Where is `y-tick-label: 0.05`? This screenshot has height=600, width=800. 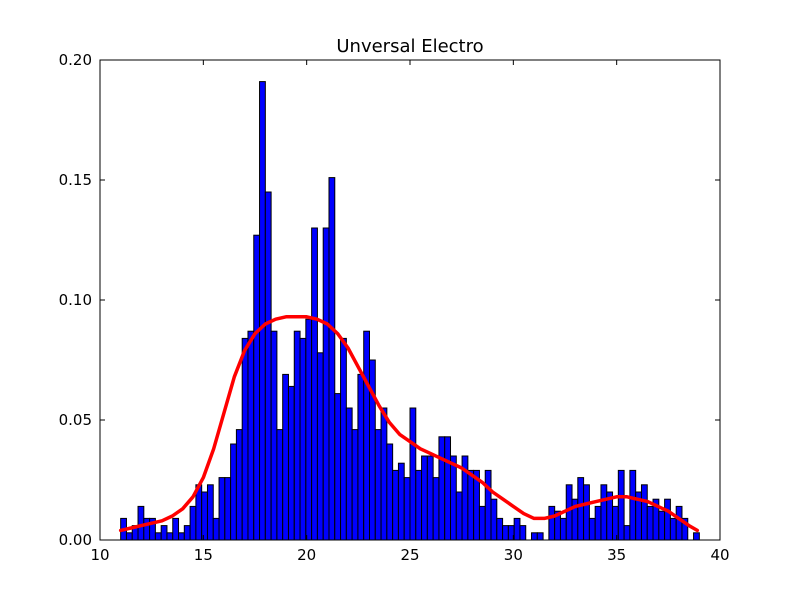
y-tick-label: 0.05 is located at coordinates (75, 420).